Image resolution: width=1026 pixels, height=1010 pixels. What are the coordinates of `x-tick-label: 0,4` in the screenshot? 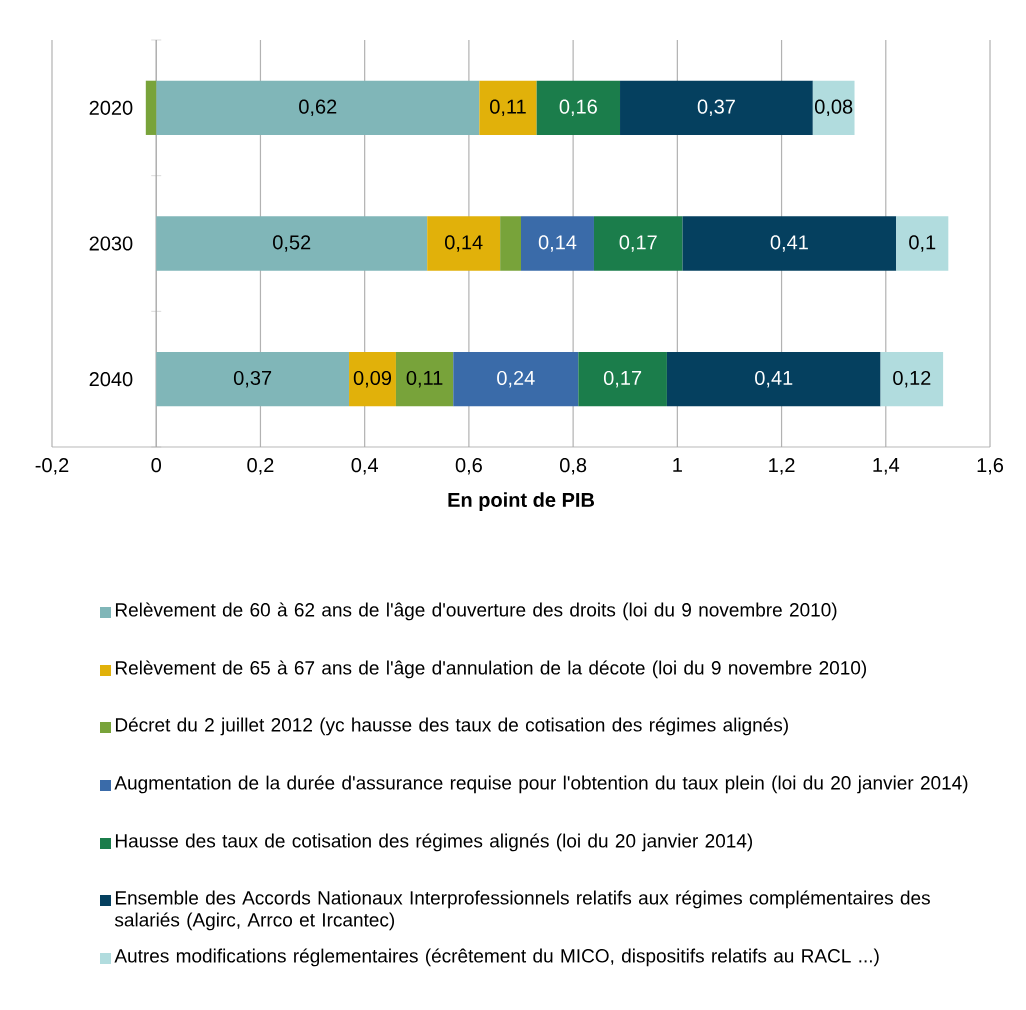 It's located at (364, 466).